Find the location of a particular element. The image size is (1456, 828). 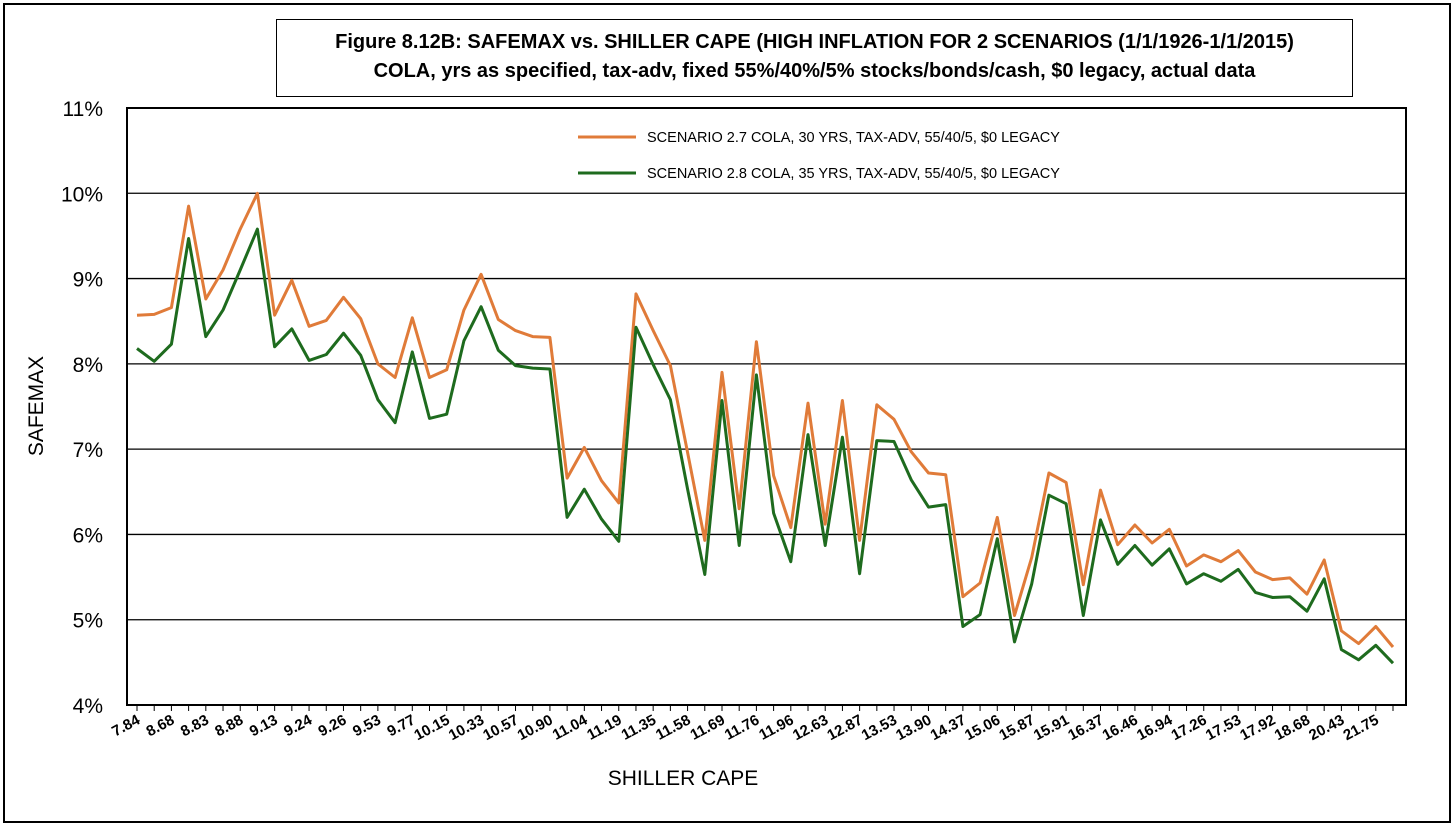

x-tick-label: 8.83 is located at coordinates (195, 726).